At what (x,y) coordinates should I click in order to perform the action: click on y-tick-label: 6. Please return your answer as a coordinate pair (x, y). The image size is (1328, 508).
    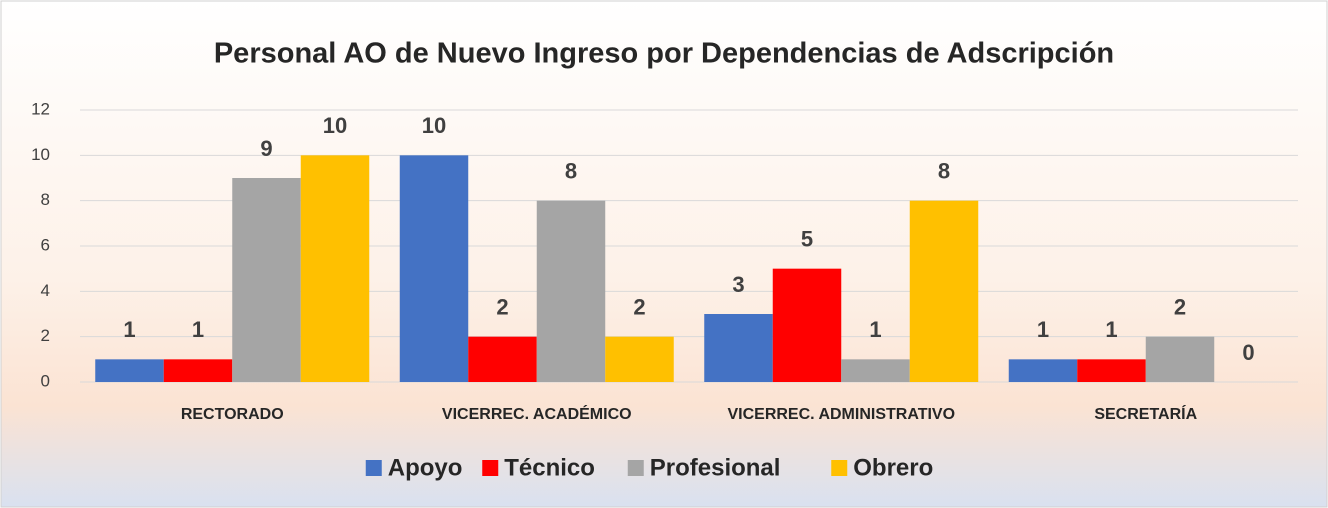
    Looking at the image, I should click on (45, 244).